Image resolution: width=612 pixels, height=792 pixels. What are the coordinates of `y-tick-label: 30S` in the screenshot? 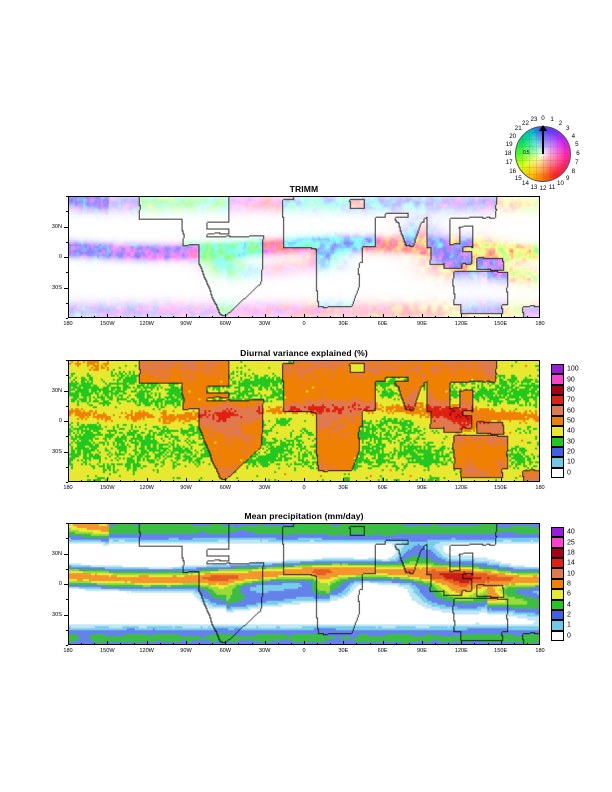 It's located at (57, 287).